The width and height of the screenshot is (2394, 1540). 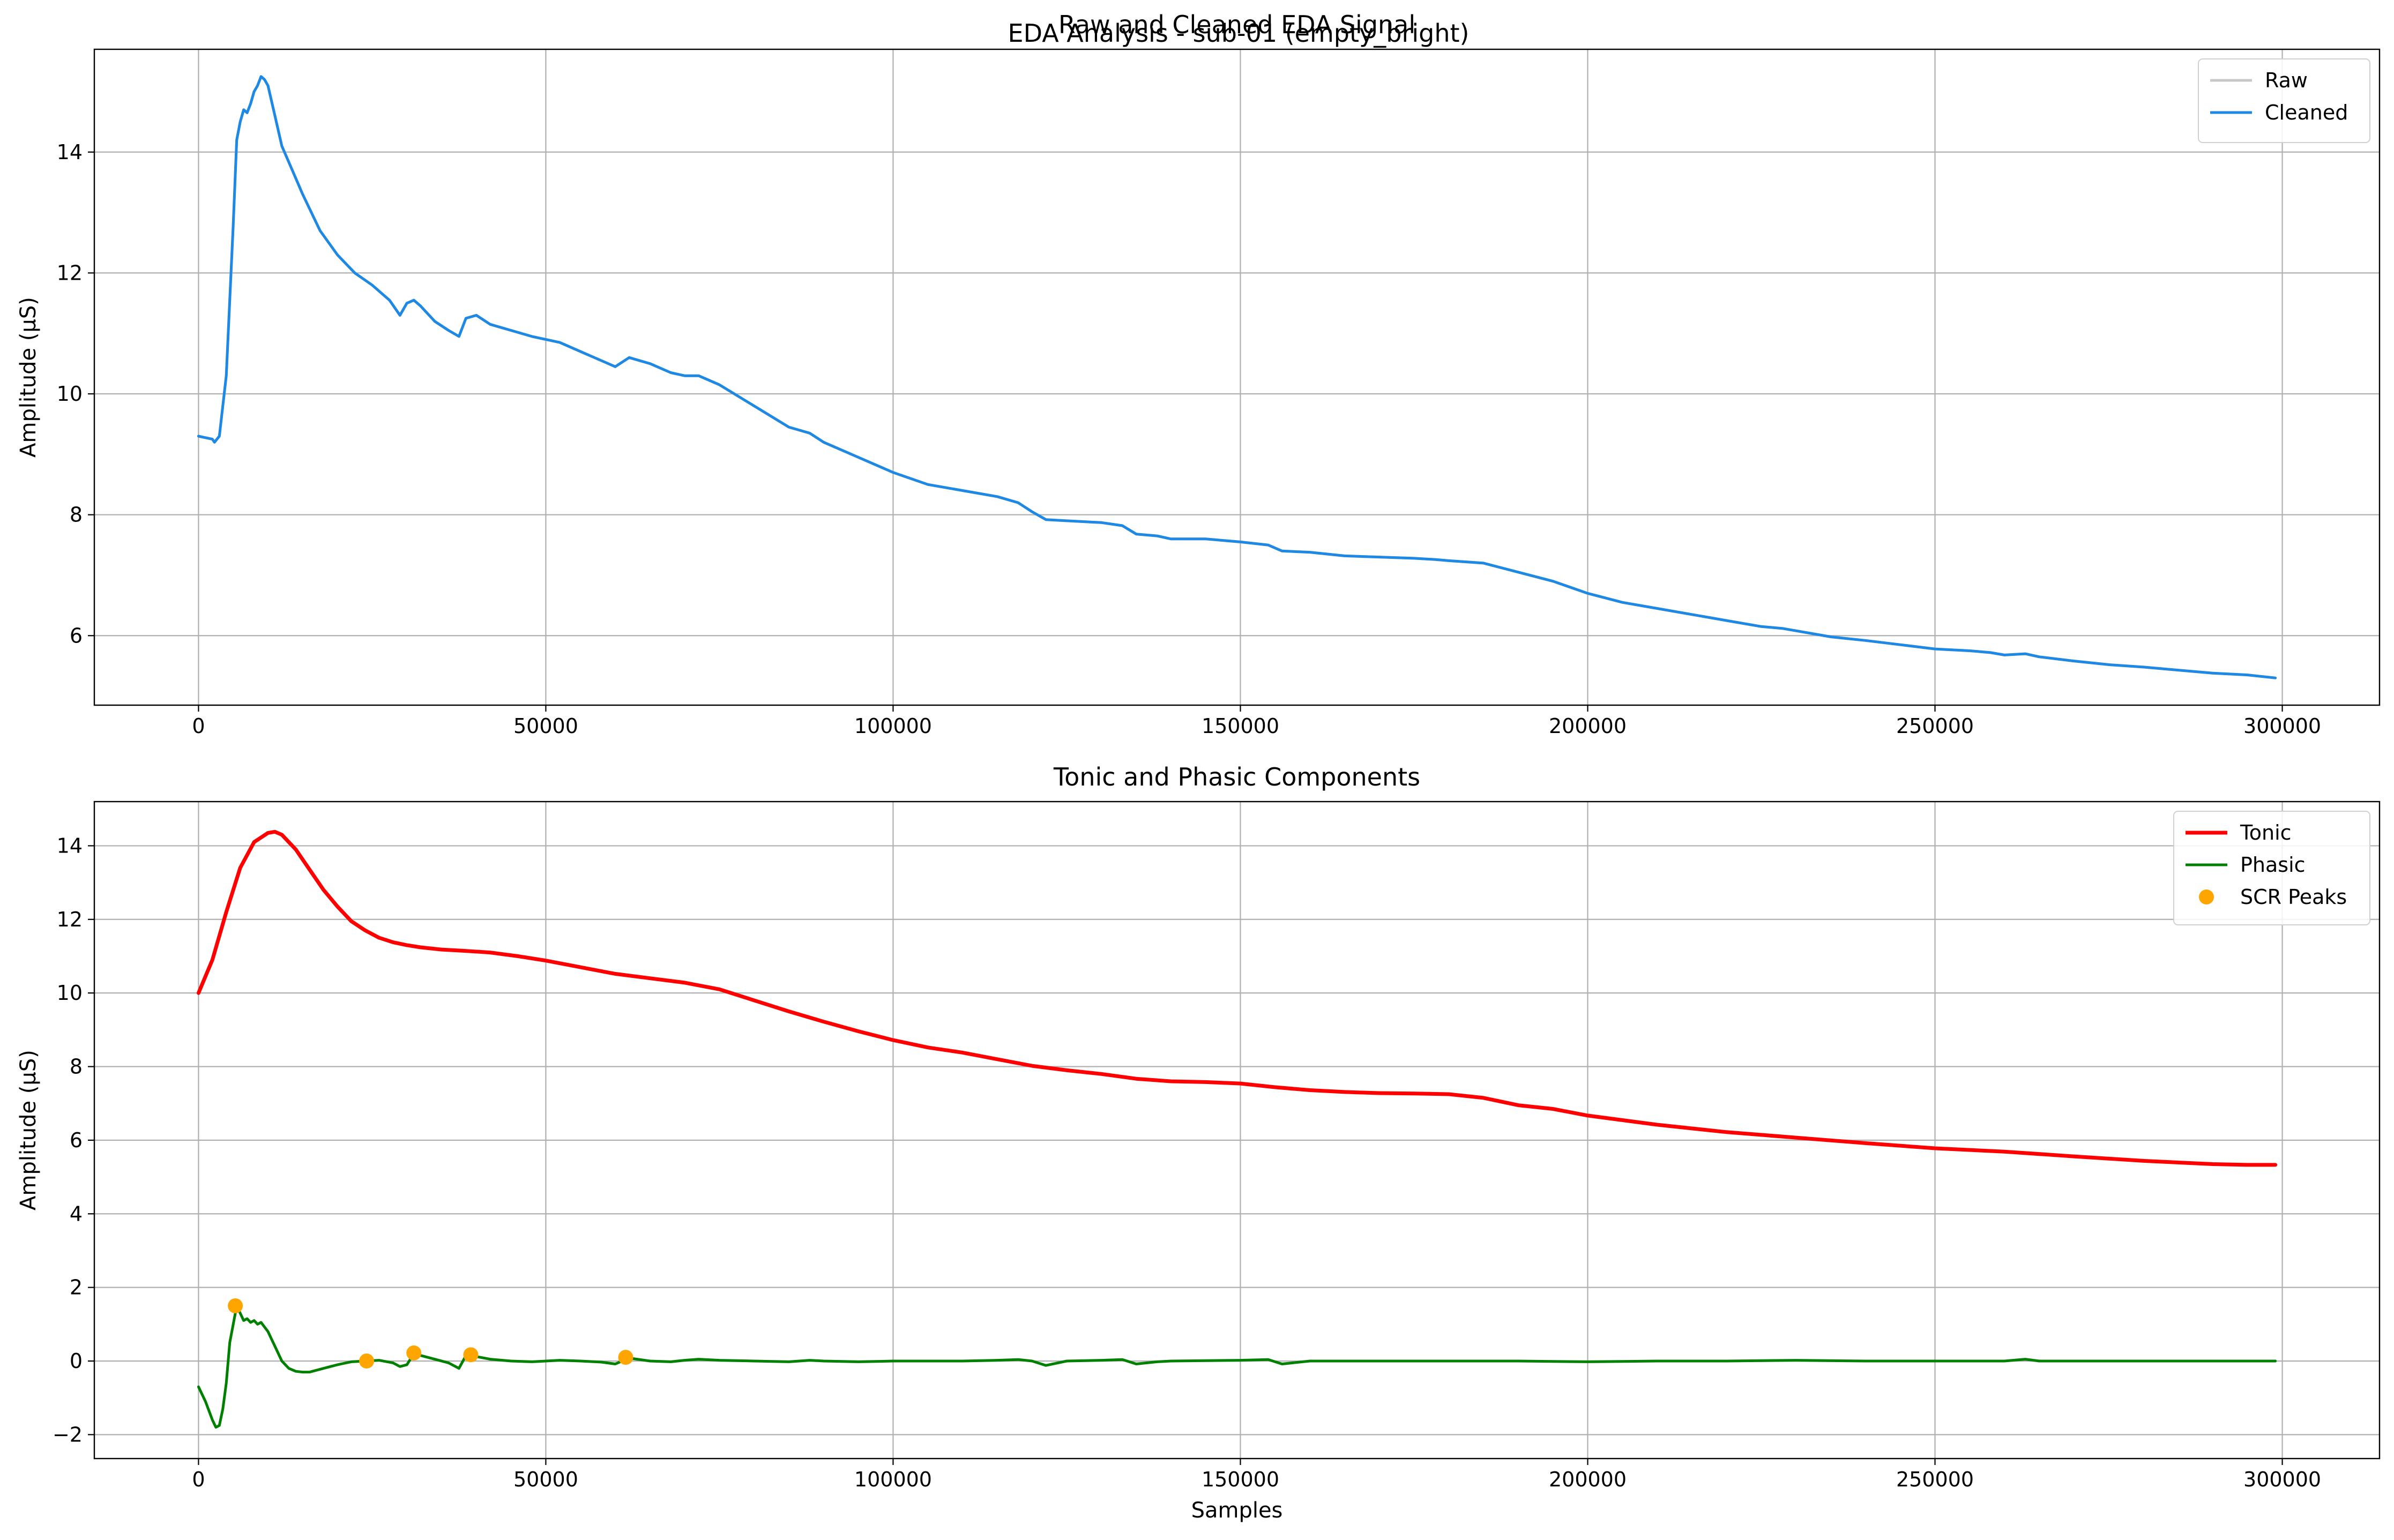 I want to click on legend-label: Cleaned, so click(x=2306, y=112).